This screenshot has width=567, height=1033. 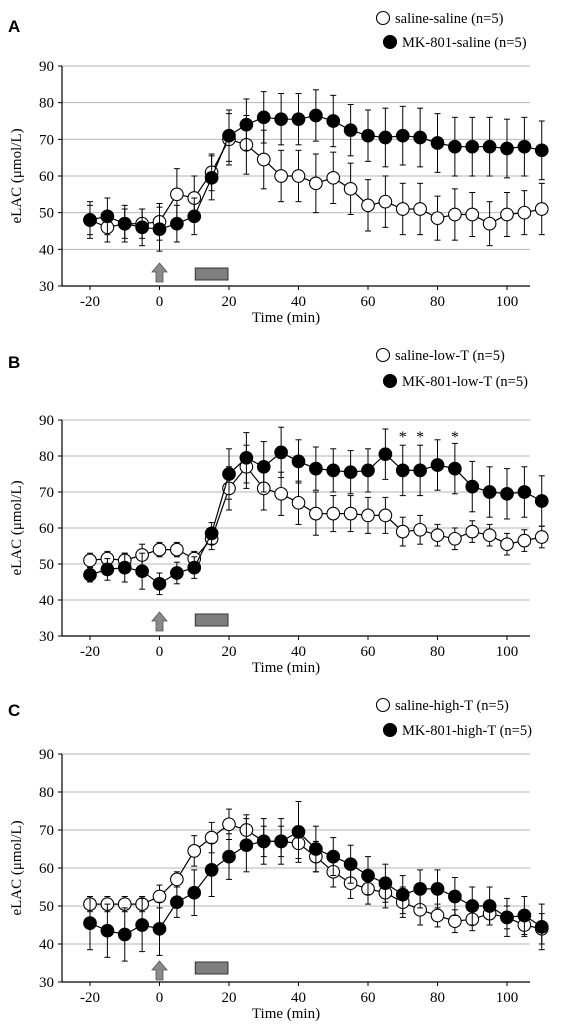 I want to click on panel-label: C, so click(x=14, y=710).